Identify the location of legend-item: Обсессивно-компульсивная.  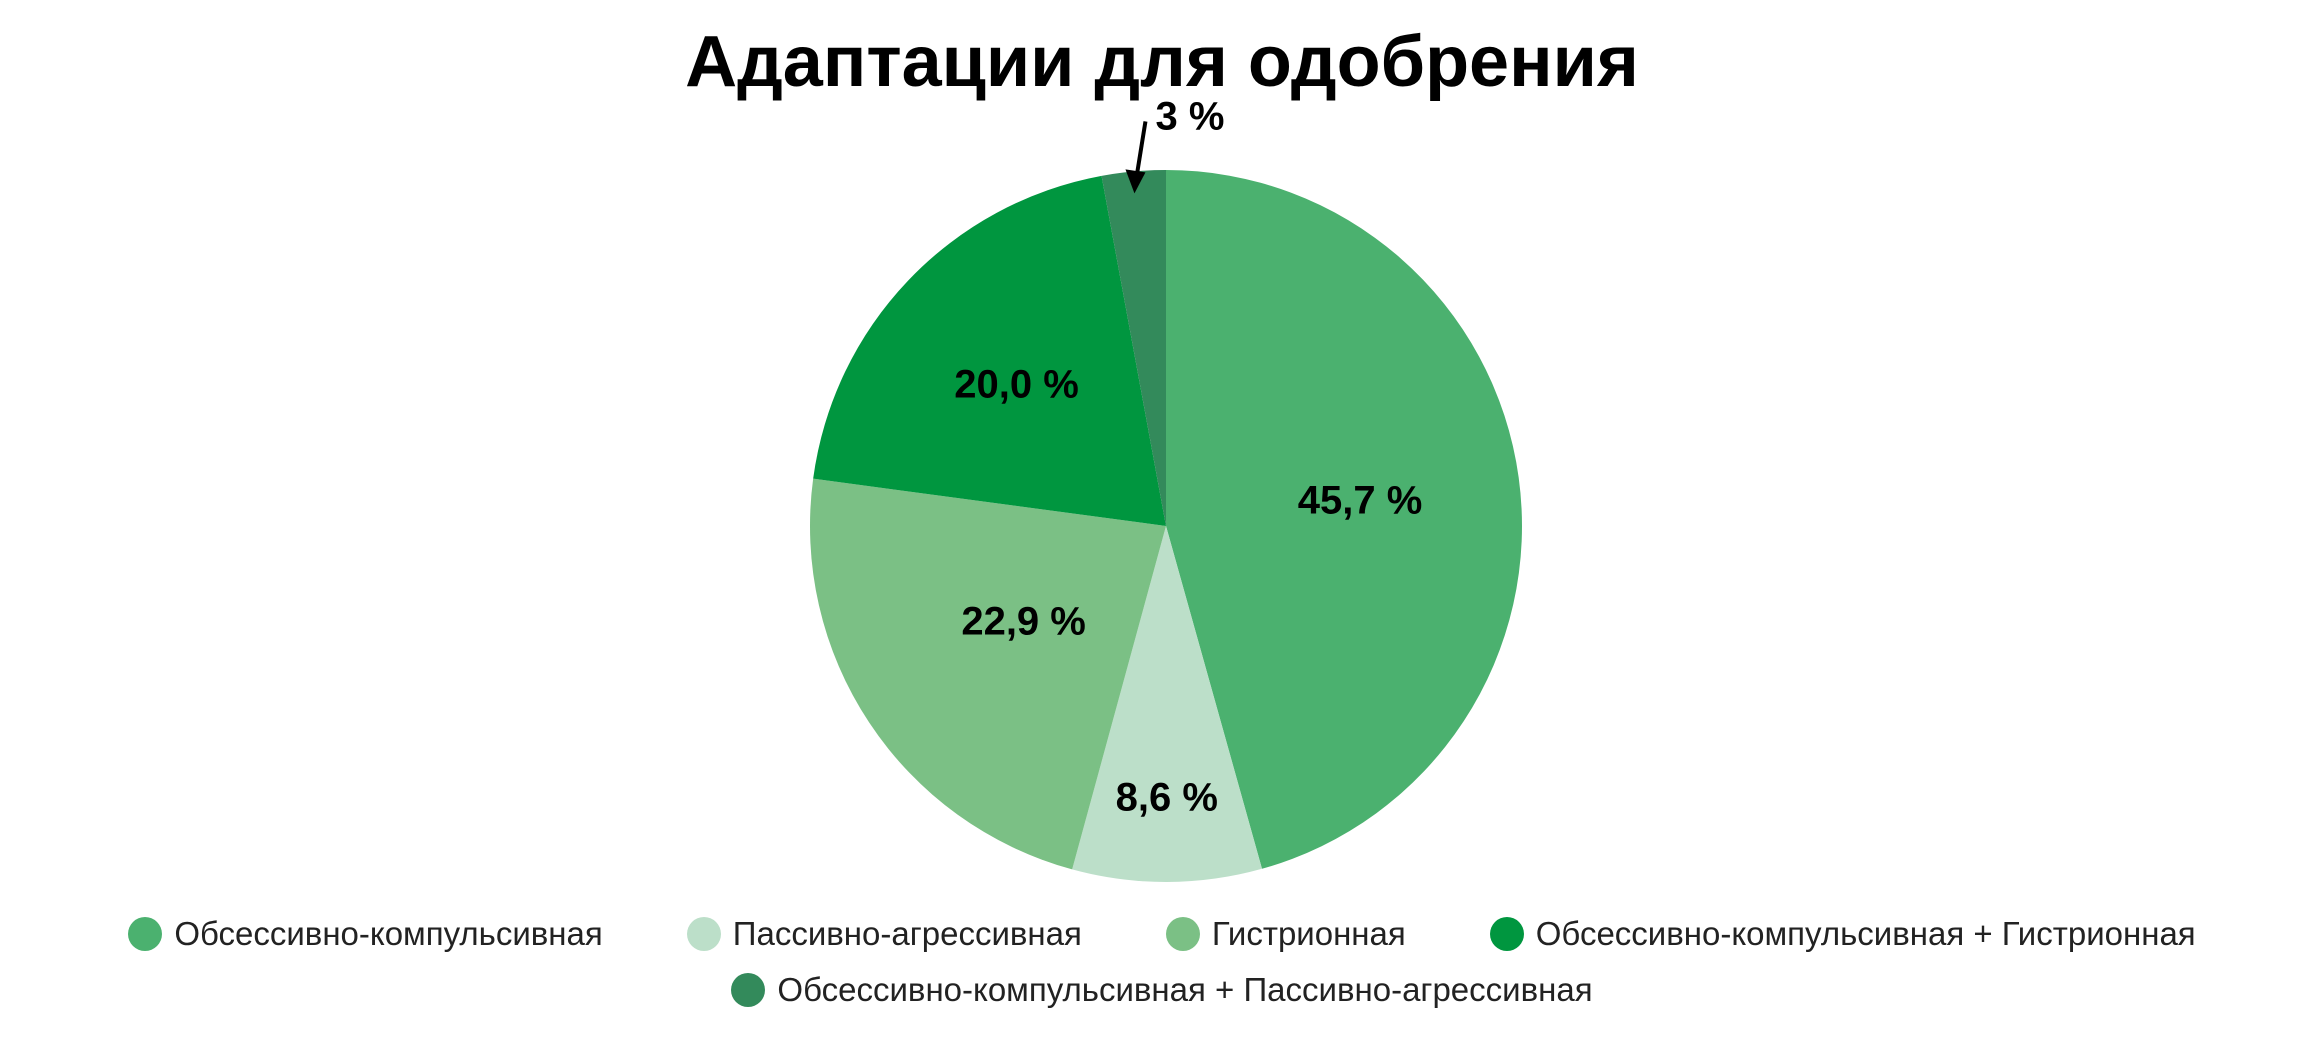
(365, 934).